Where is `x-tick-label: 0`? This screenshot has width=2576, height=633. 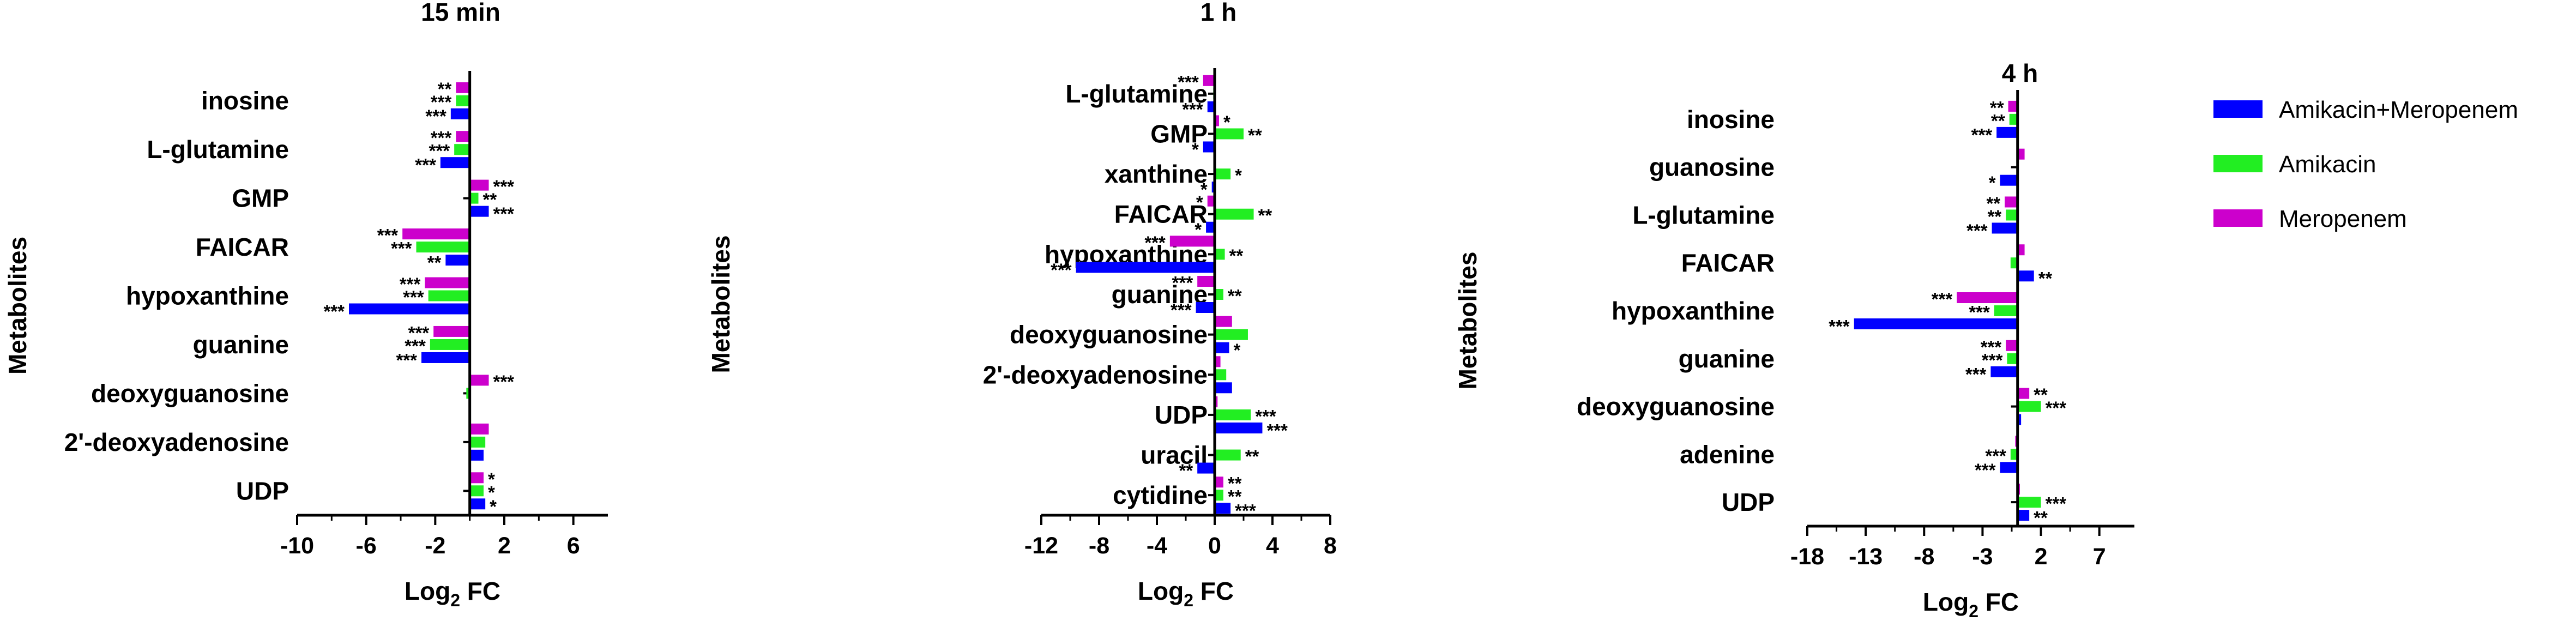
x-tick-label: 0 is located at coordinates (1214, 546).